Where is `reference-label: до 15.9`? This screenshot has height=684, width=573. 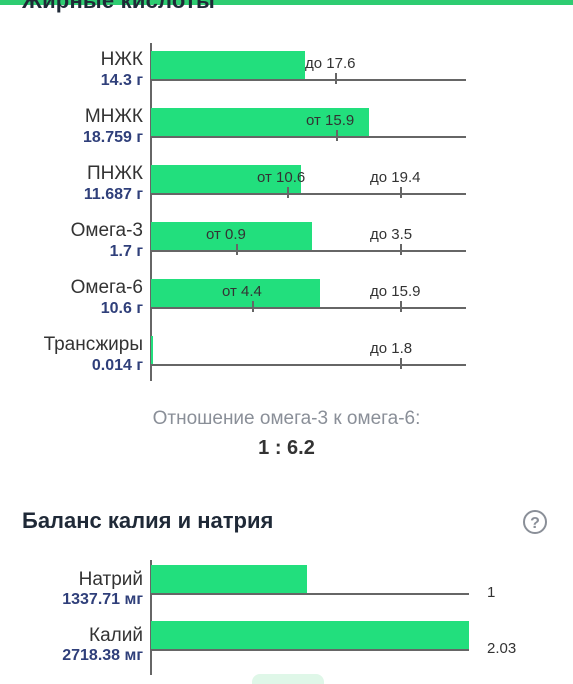 reference-label: до 15.9 is located at coordinates (395, 291).